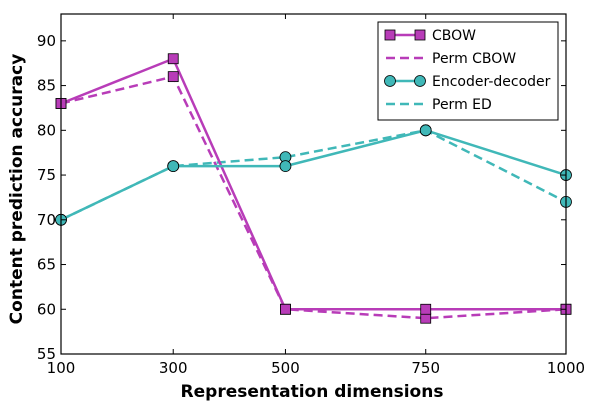 The width and height of the screenshot is (595, 407). What do you see at coordinates (61, 368) in the screenshot?
I see `x-tick-label: 100` at bounding box center [61, 368].